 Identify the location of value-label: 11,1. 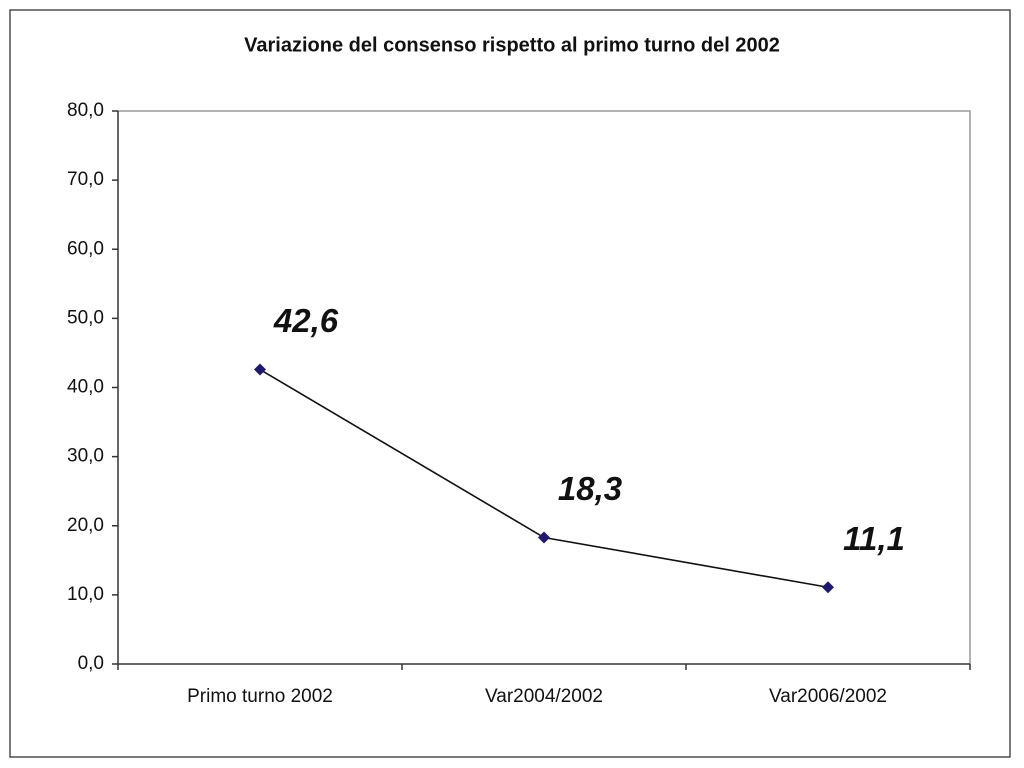
(874, 538).